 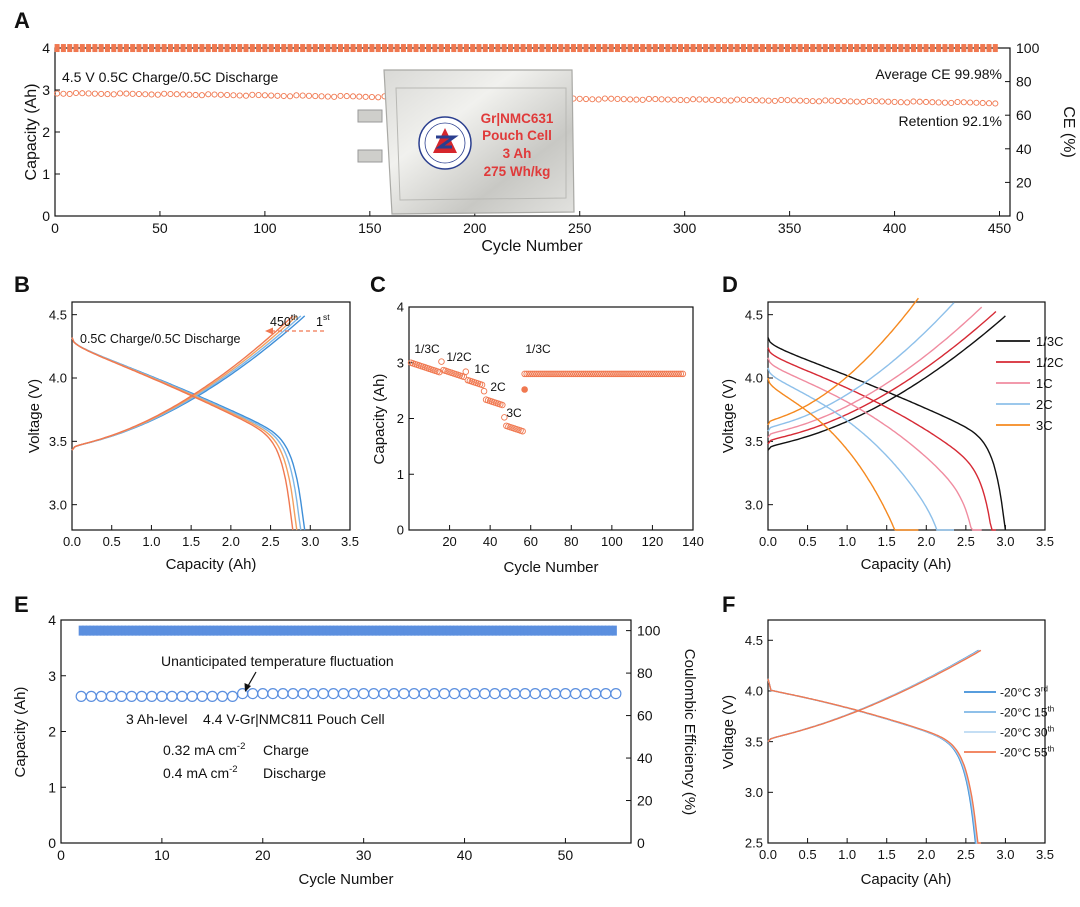 I want to click on panel-b-frame, so click(x=211, y=416).